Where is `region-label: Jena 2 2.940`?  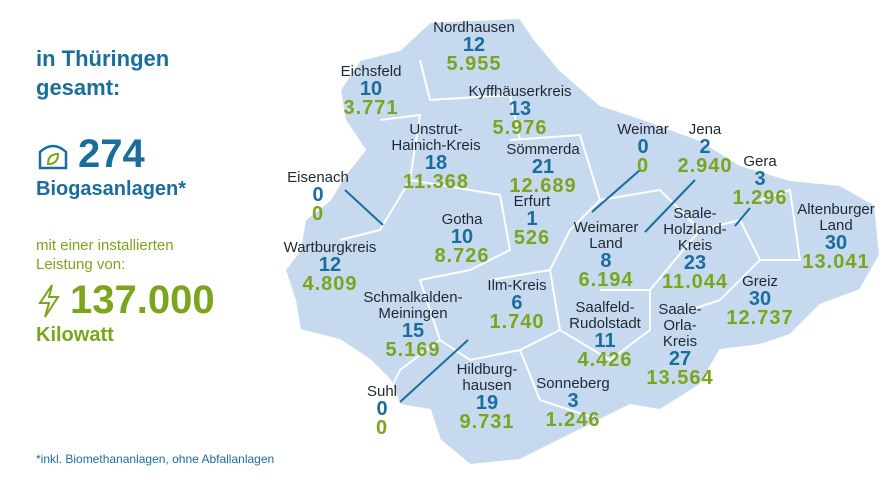 region-label: Jena 2 2.940 is located at coordinates (705, 149).